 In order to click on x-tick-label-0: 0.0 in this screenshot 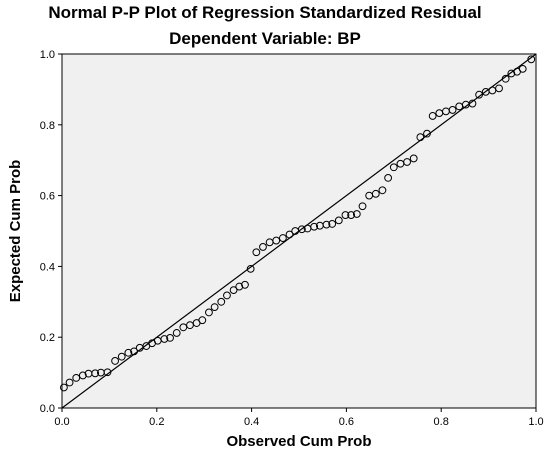, I will do `click(61, 422)`.